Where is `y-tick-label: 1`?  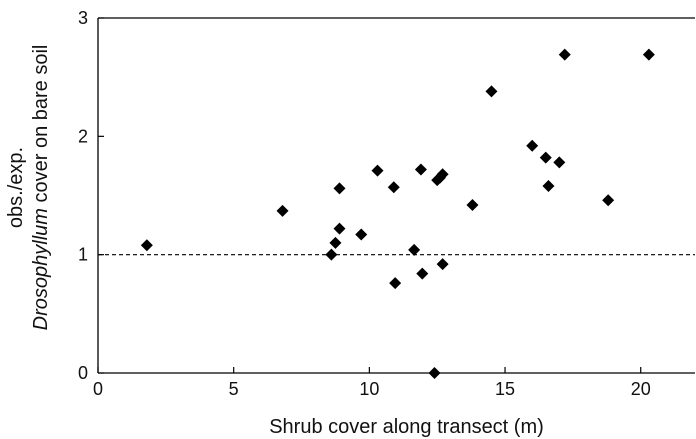 y-tick-label: 1 is located at coordinates (83, 255).